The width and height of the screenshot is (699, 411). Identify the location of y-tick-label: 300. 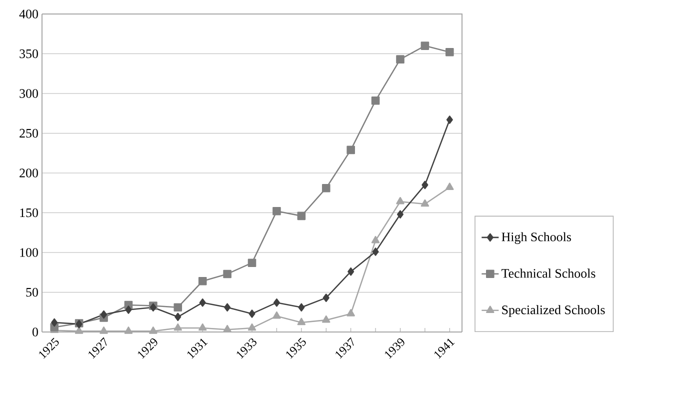
(29, 93).